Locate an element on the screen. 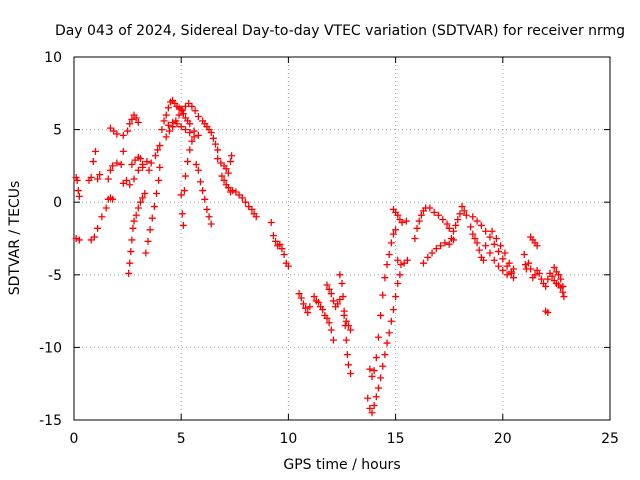  y-tick-label: 0 is located at coordinates (57, 203).